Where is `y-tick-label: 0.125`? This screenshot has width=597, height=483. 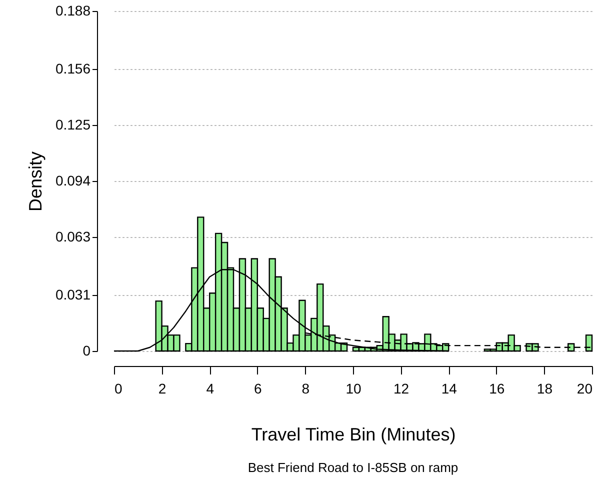
y-tick-label: 0.125 is located at coordinates (73, 124).